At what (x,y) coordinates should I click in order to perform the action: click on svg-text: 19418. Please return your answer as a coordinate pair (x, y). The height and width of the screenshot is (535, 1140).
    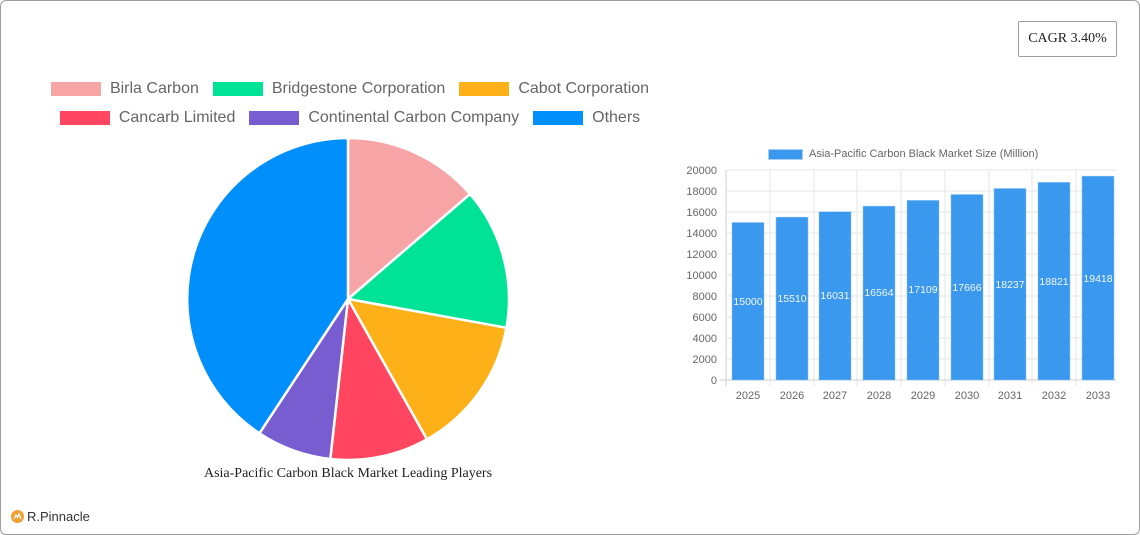
    Looking at the image, I should click on (1097, 279).